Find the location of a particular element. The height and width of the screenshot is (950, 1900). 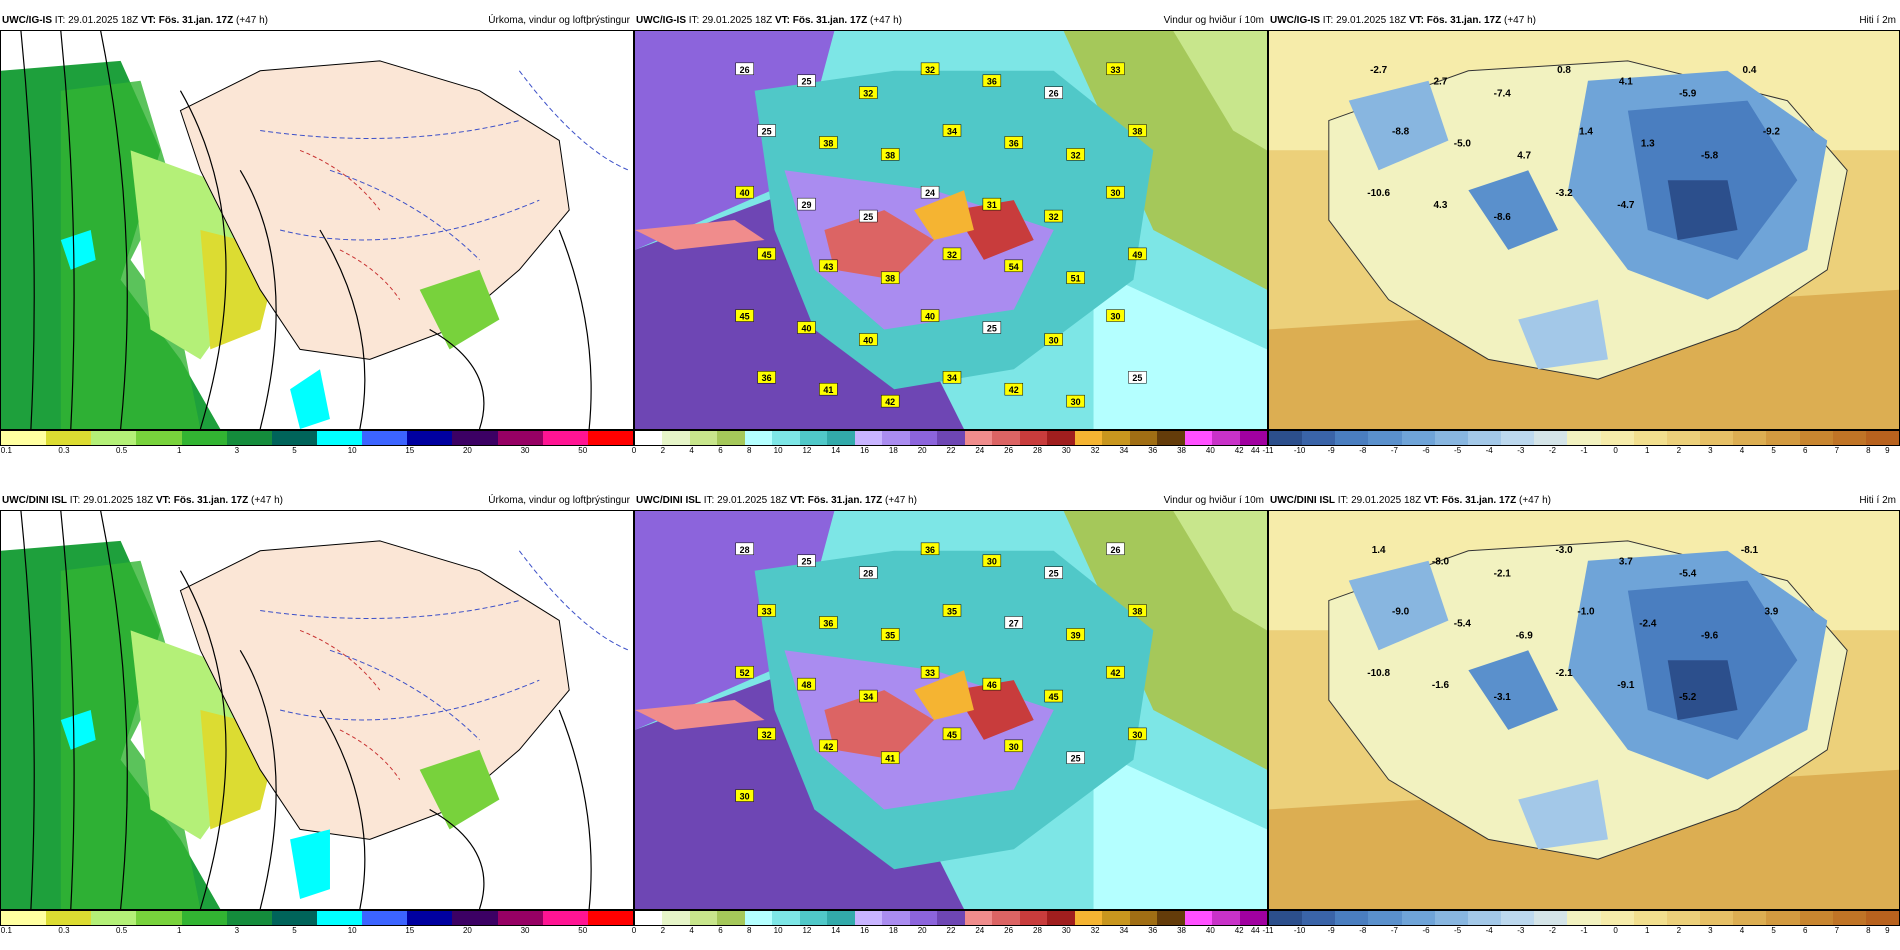

colorbar-tick-label: 7 is located at coordinates (1837, 930).